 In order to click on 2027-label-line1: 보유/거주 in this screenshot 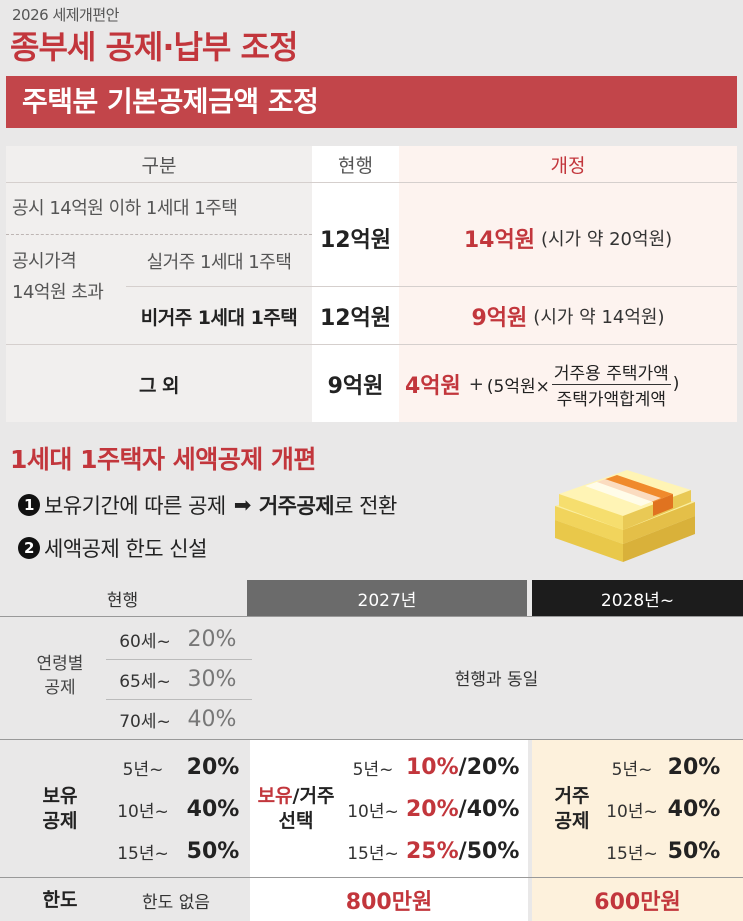, I will do `click(296, 796)`.